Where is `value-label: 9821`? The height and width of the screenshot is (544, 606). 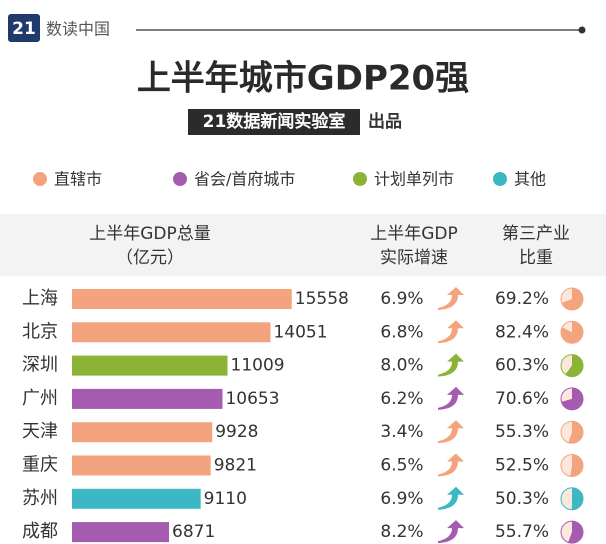
value-label: 9821 is located at coordinates (235, 466).